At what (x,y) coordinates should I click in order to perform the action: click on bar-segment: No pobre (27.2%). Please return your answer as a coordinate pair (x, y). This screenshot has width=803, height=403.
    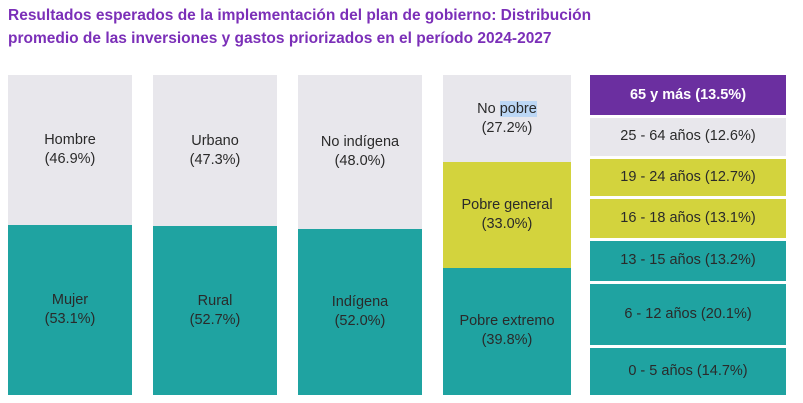
    Looking at the image, I should click on (507, 119).